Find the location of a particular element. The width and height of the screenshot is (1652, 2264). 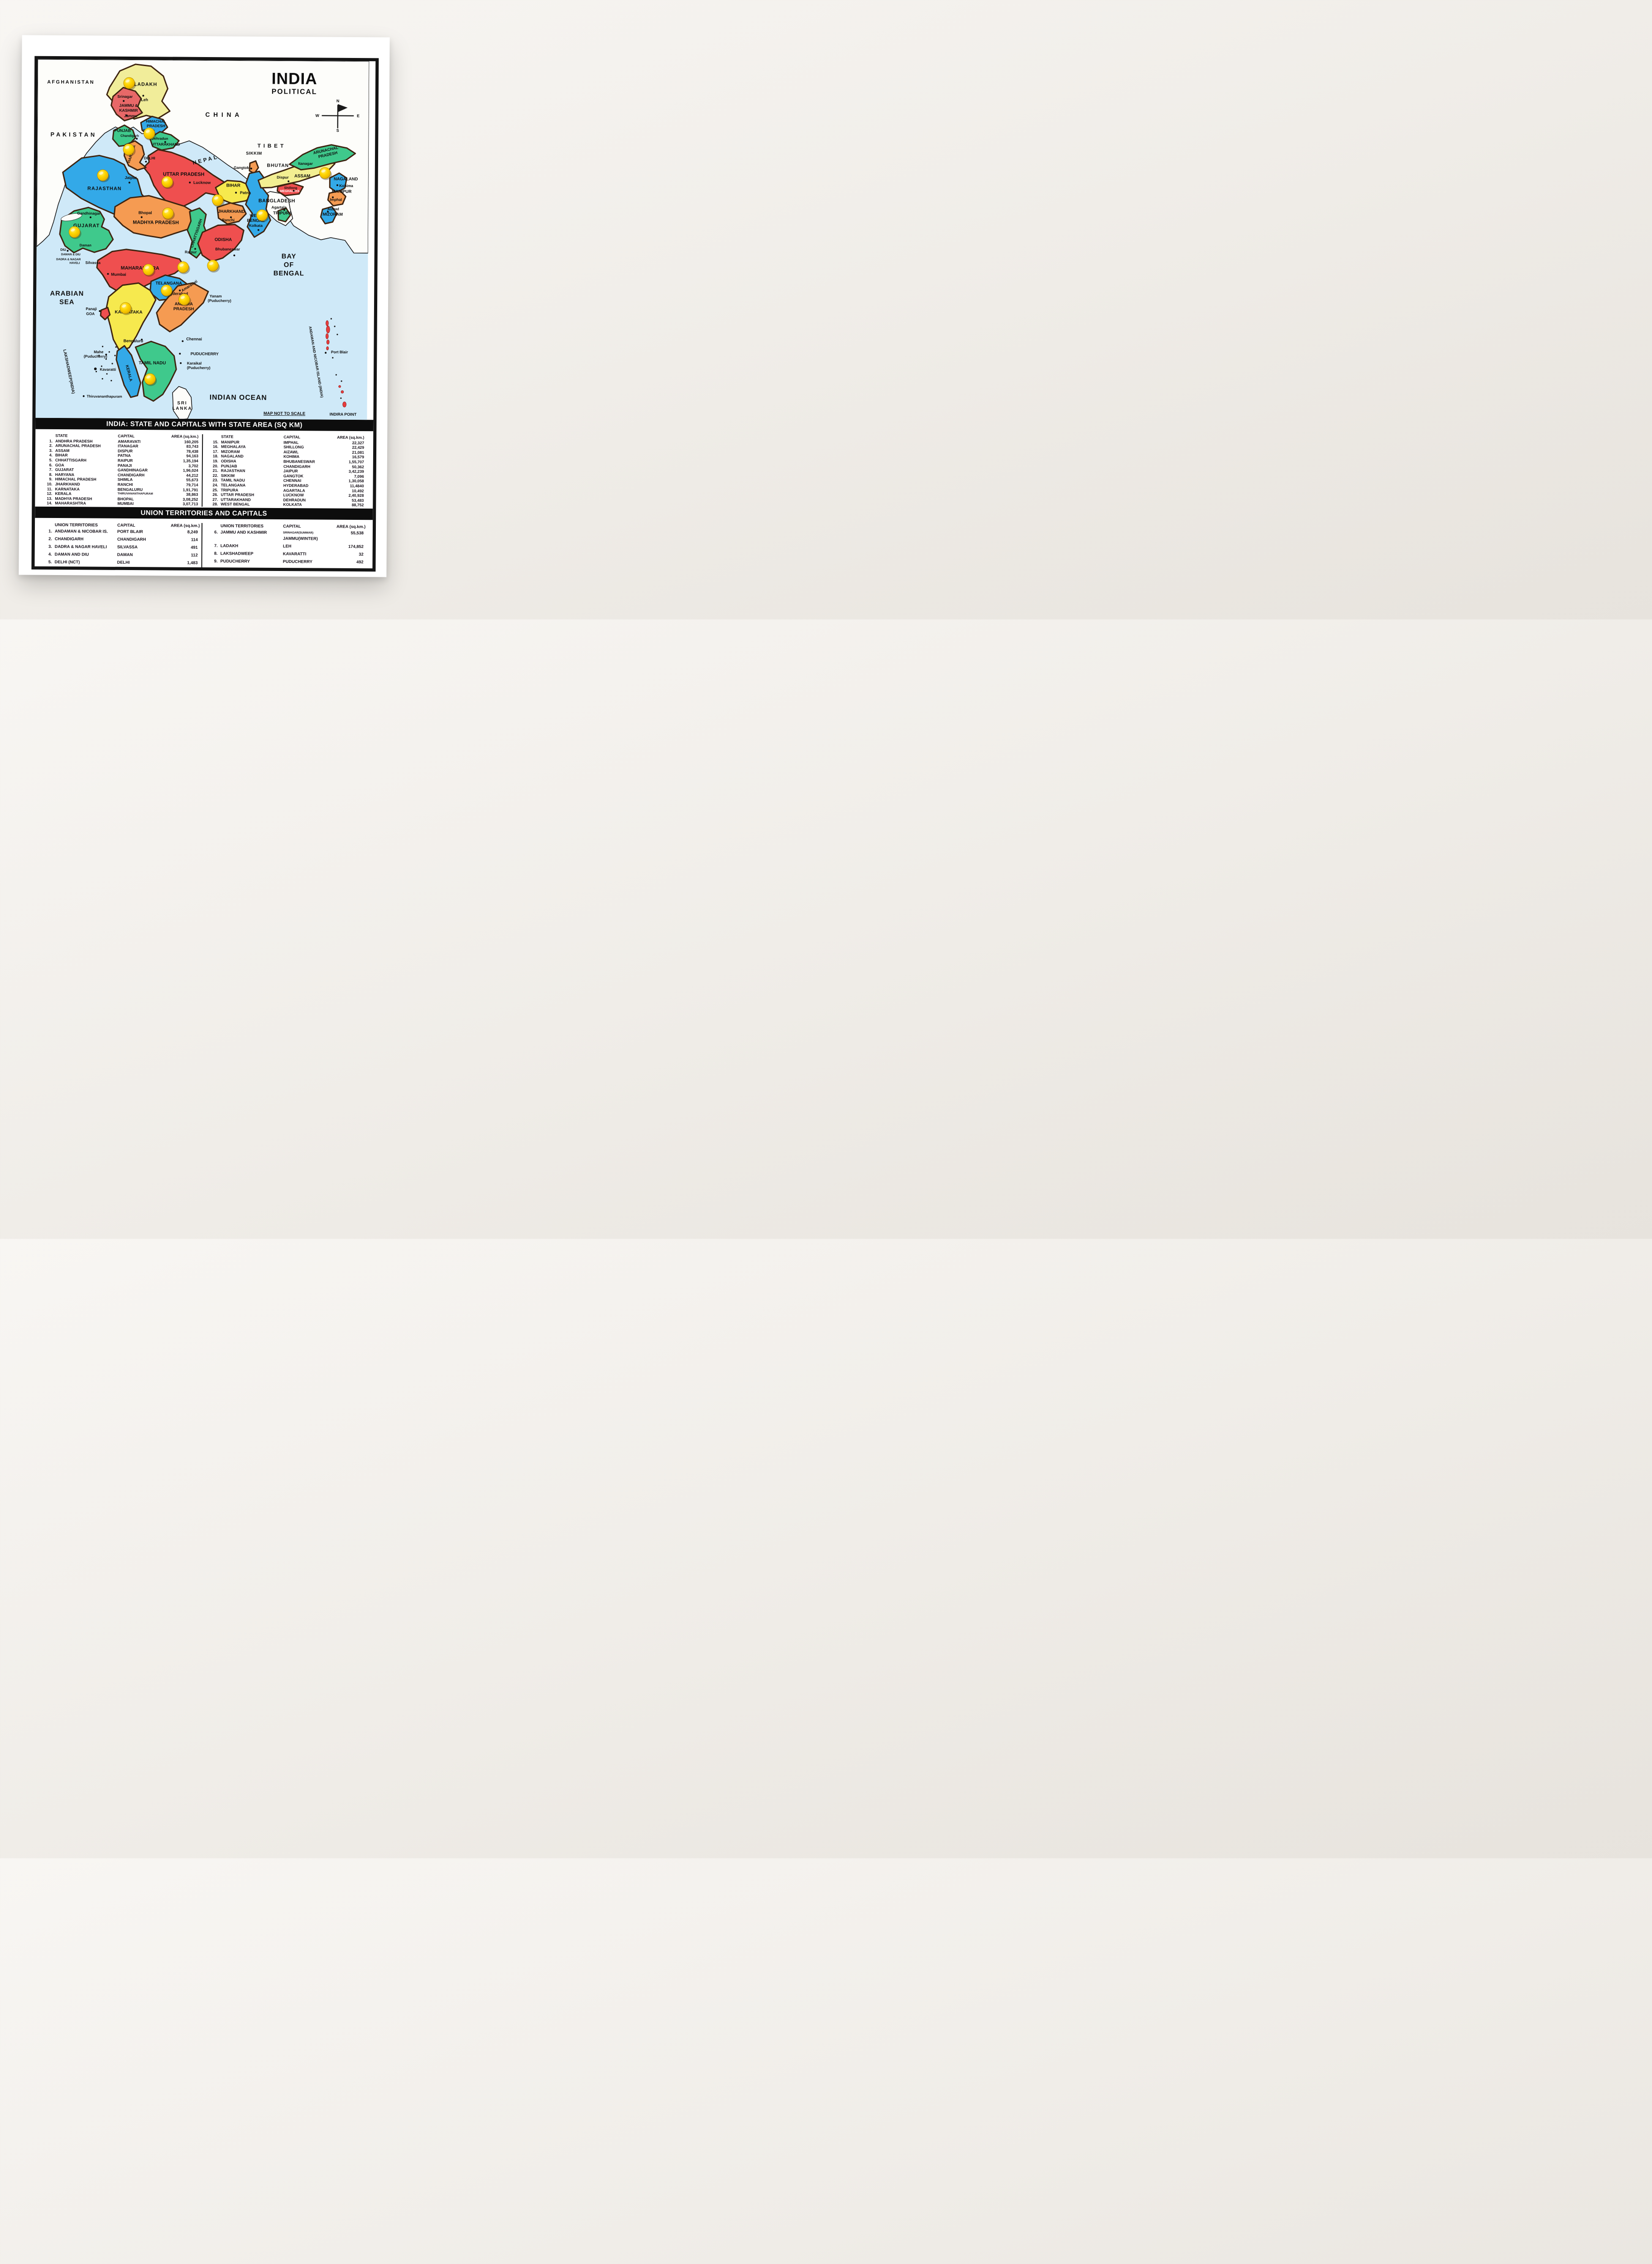

map-label-arabian-sea-2: SEA is located at coordinates (66, 302).